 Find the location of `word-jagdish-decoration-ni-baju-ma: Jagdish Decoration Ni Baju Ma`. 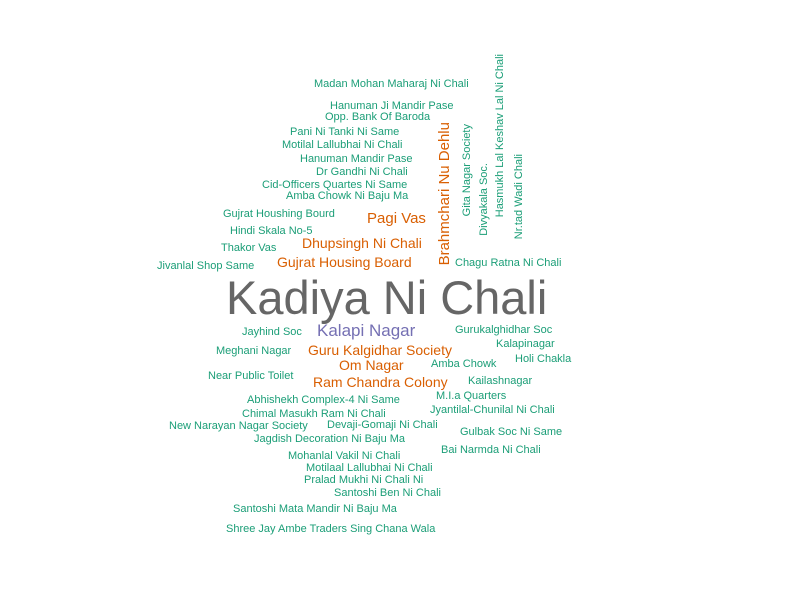

word-jagdish-decoration-ni-baju-ma: Jagdish Decoration Ni Baju Ma is located at coordinates (330, 439).